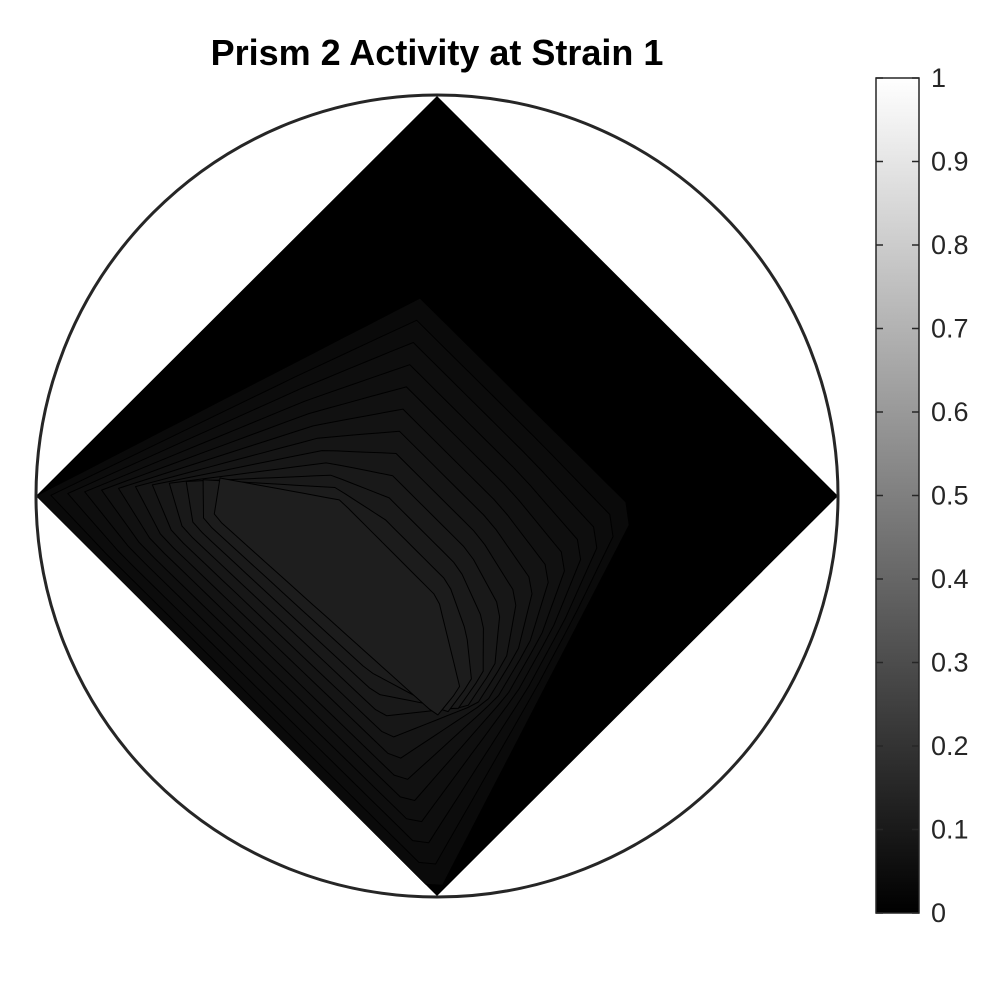  What do you see at coordinates (950, 329) in the screenshot?
I see `colorbar-tick-label: 0.7` at bounding box center [950, 329].